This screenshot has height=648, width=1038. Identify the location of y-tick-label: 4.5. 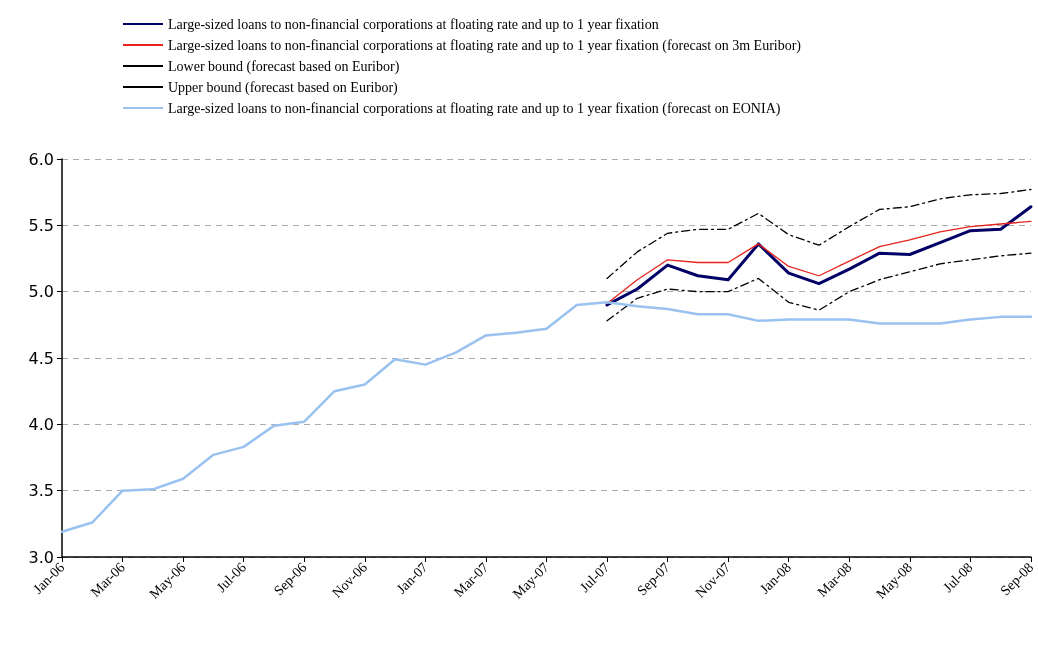
(41, 358).